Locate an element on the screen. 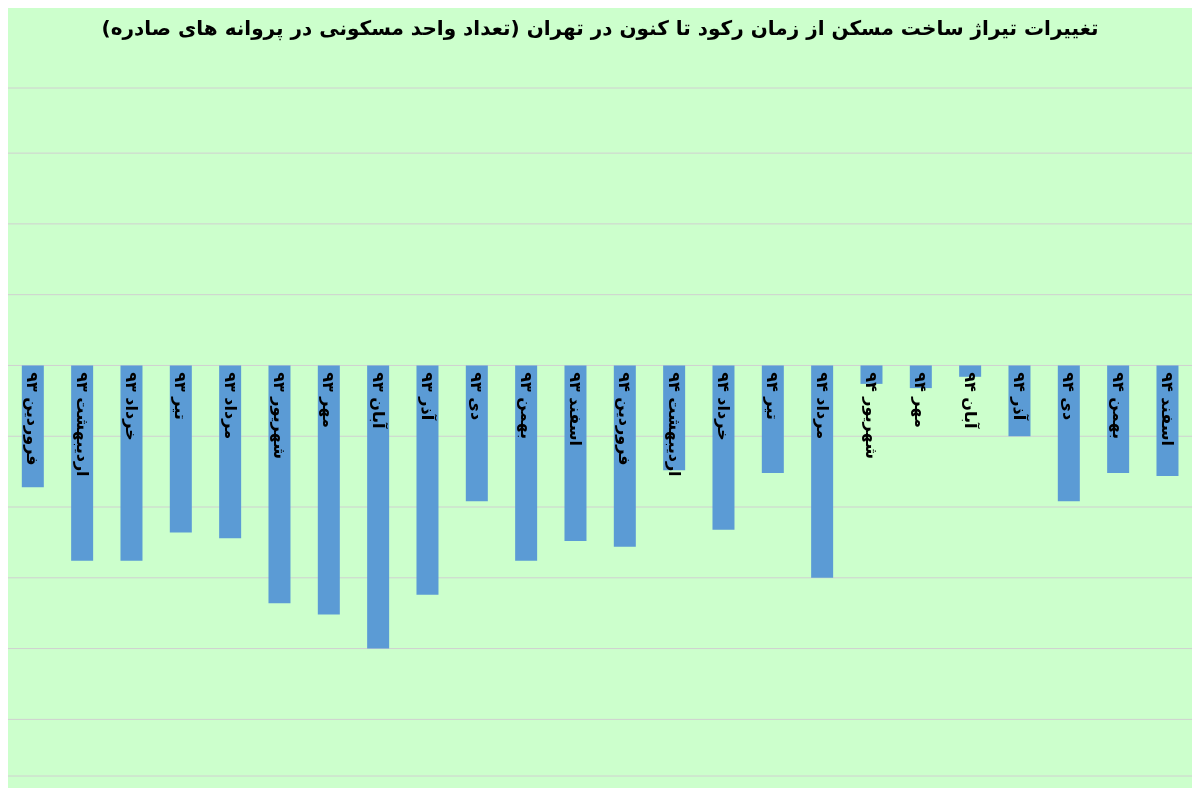  x-tick-label: فروردین ۹۳ is located at coordinates (33, 419).